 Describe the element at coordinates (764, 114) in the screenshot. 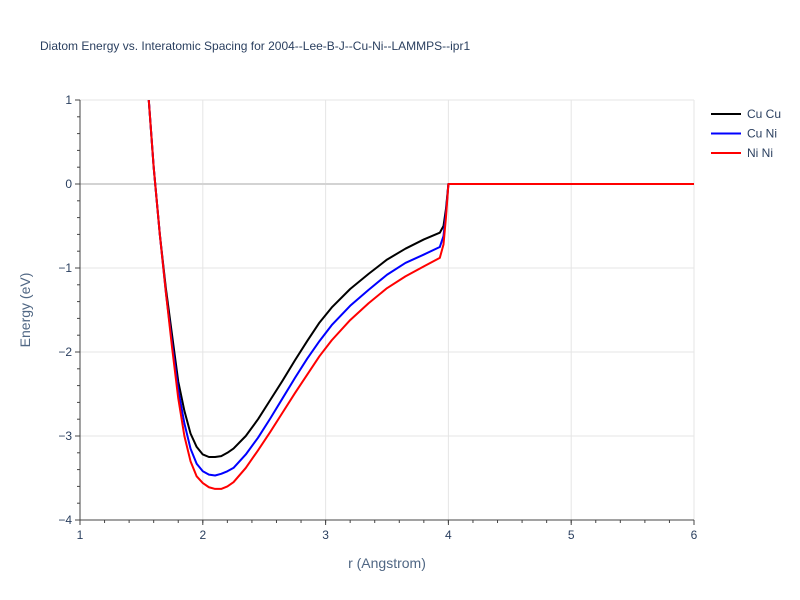

I see `legend-label: Cu Cu` at that location.